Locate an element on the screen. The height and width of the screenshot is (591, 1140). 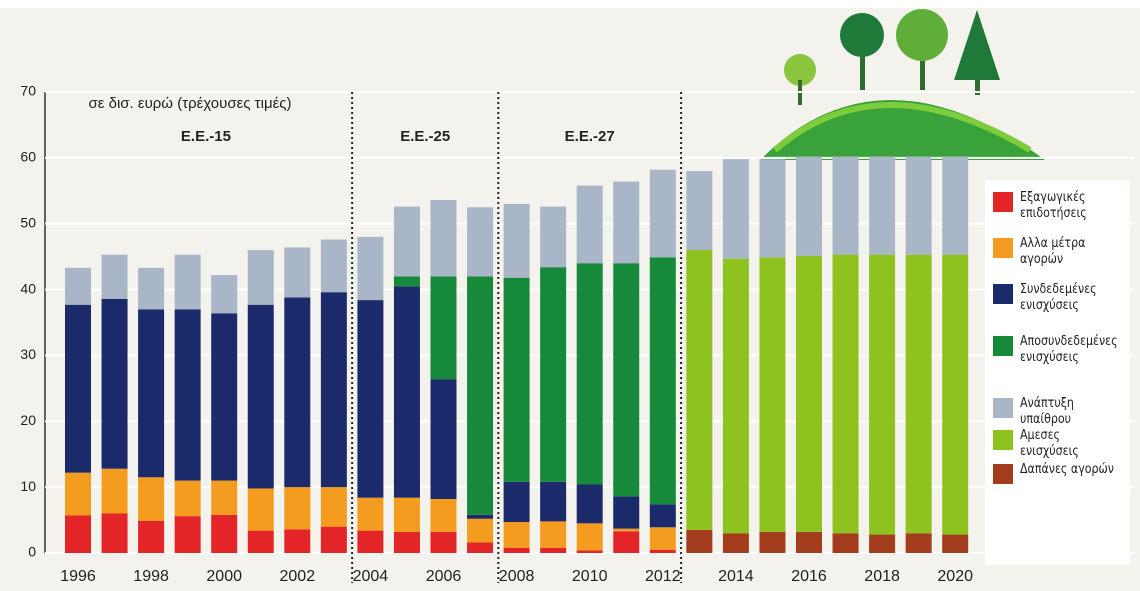
legend-label: Αλλα μέτρα αγορών is located at coordinates (1053, 251).